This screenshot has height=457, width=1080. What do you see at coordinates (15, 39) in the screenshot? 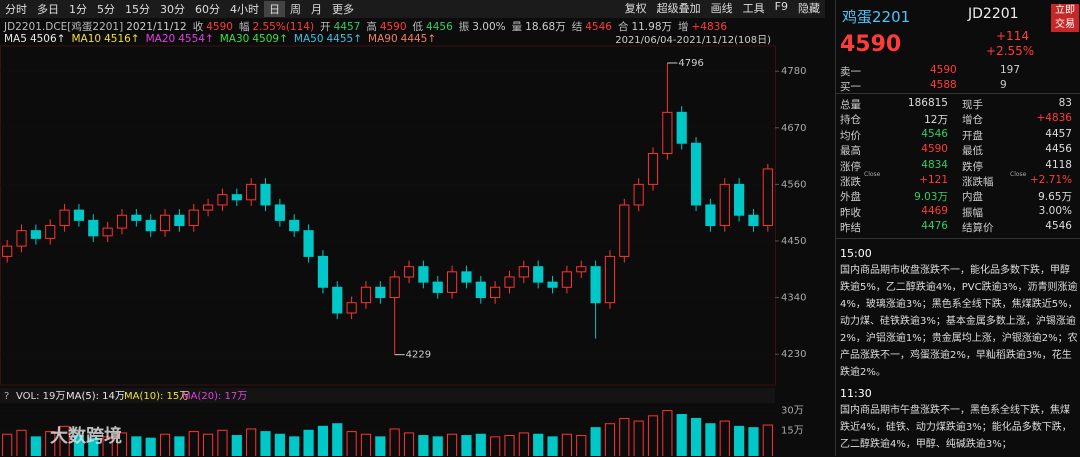
I see `ma-name: MA5` at bounding box center [15, 39].